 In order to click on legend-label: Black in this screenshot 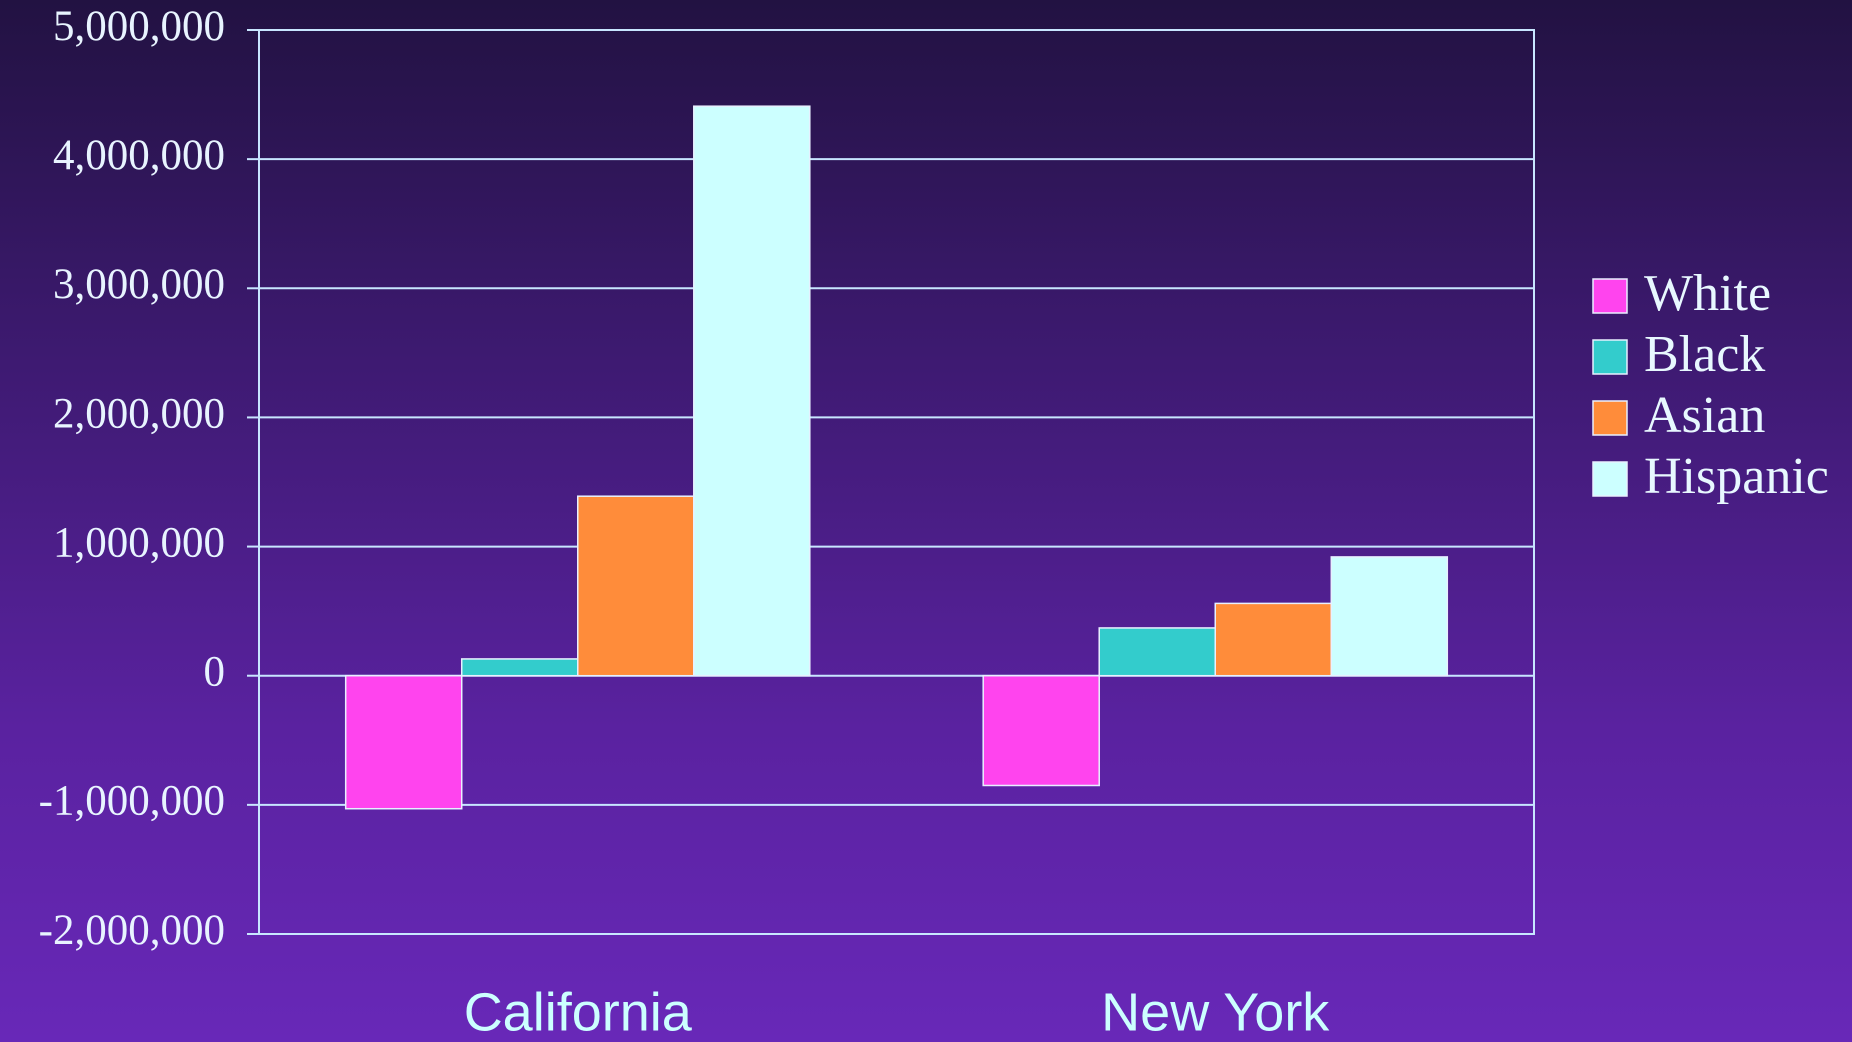, I will do `click(1704, 354)`.